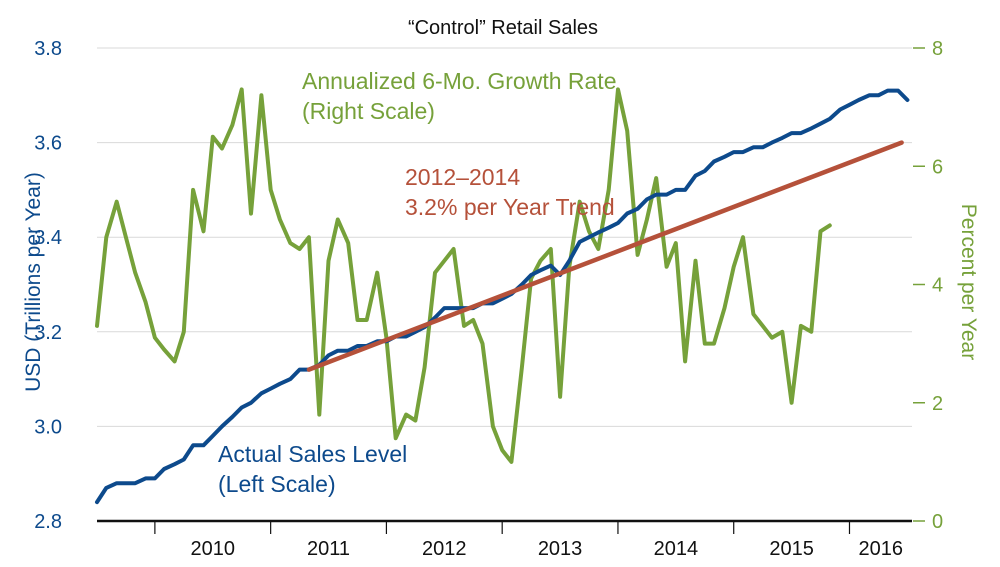  Describe the element at coordinates (791, 549) in the screenshot. I see `x-tick-label: 2015` at that location.